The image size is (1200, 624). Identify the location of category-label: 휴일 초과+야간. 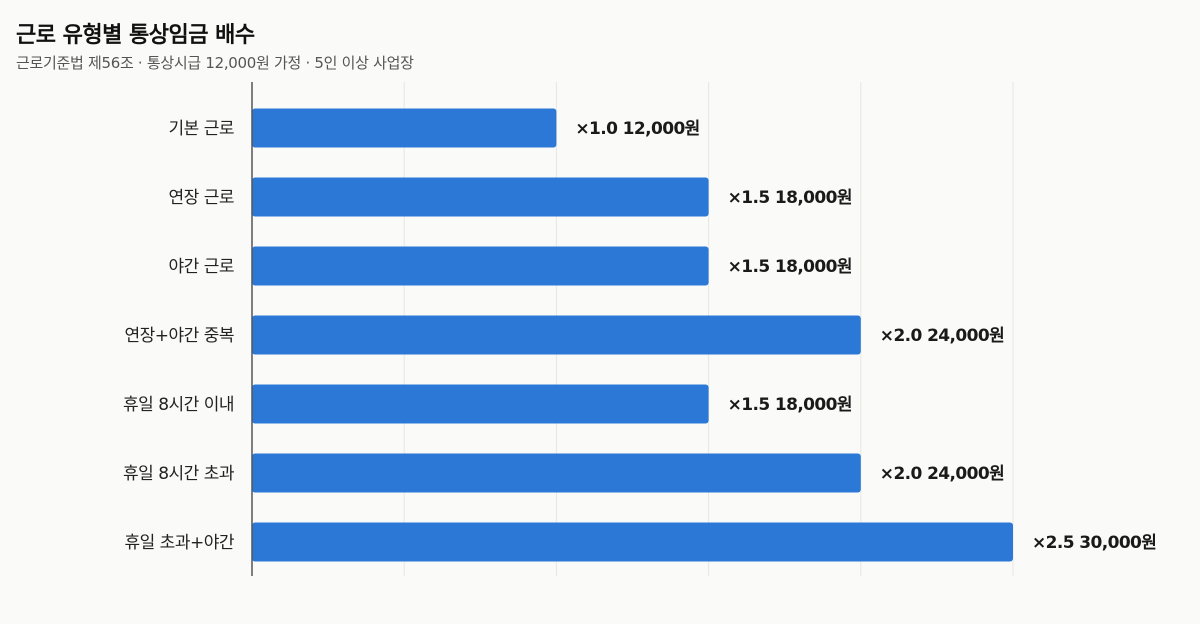
(180, 543).